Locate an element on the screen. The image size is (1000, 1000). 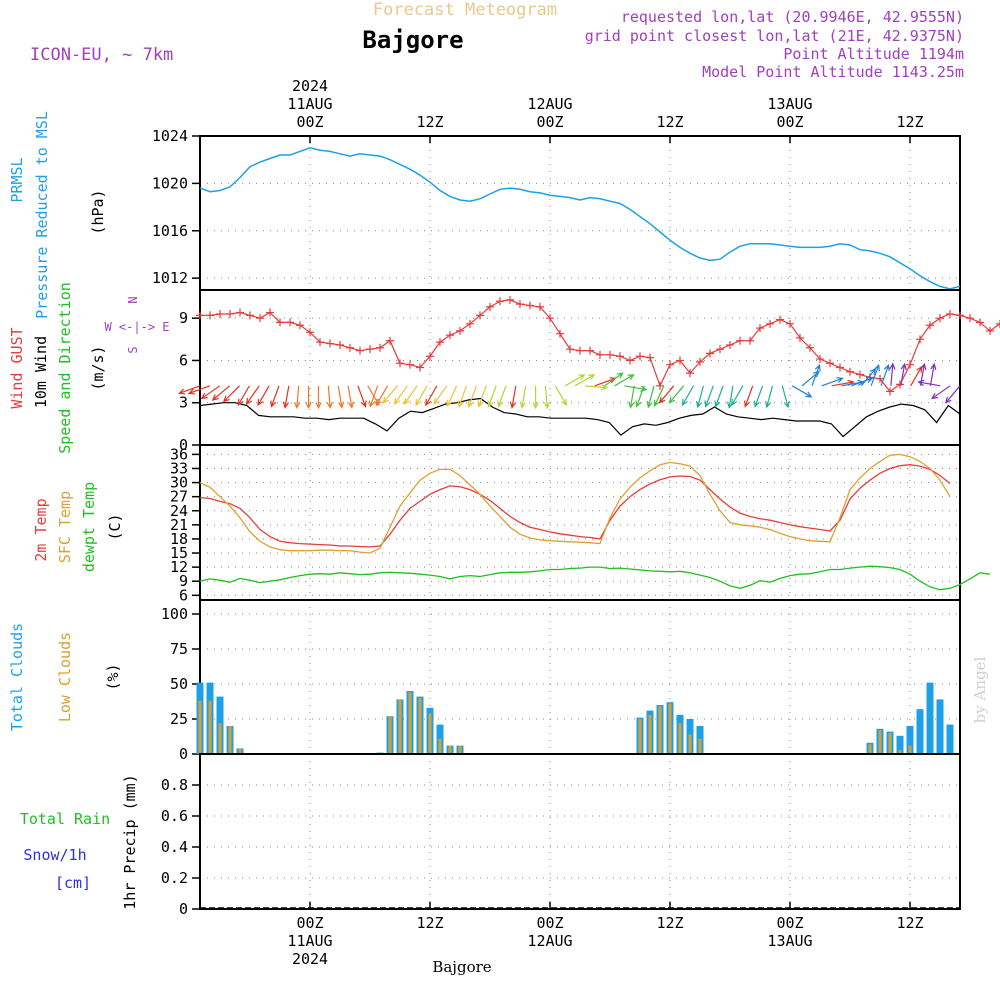
pressure-unit: (hPa) is located at coordinates (98, 211).